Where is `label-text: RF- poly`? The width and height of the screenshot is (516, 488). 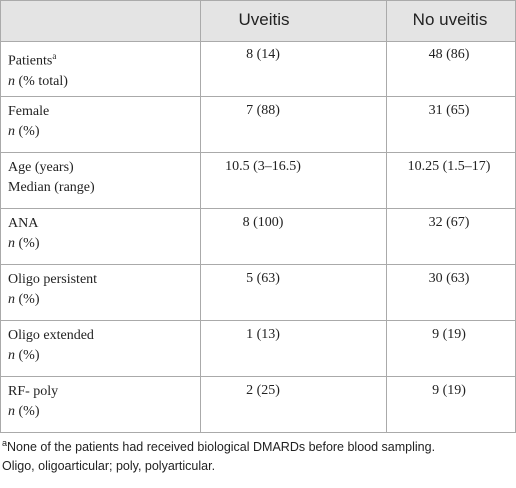
label-text: RF- poly is located at coordinates (33, 391).